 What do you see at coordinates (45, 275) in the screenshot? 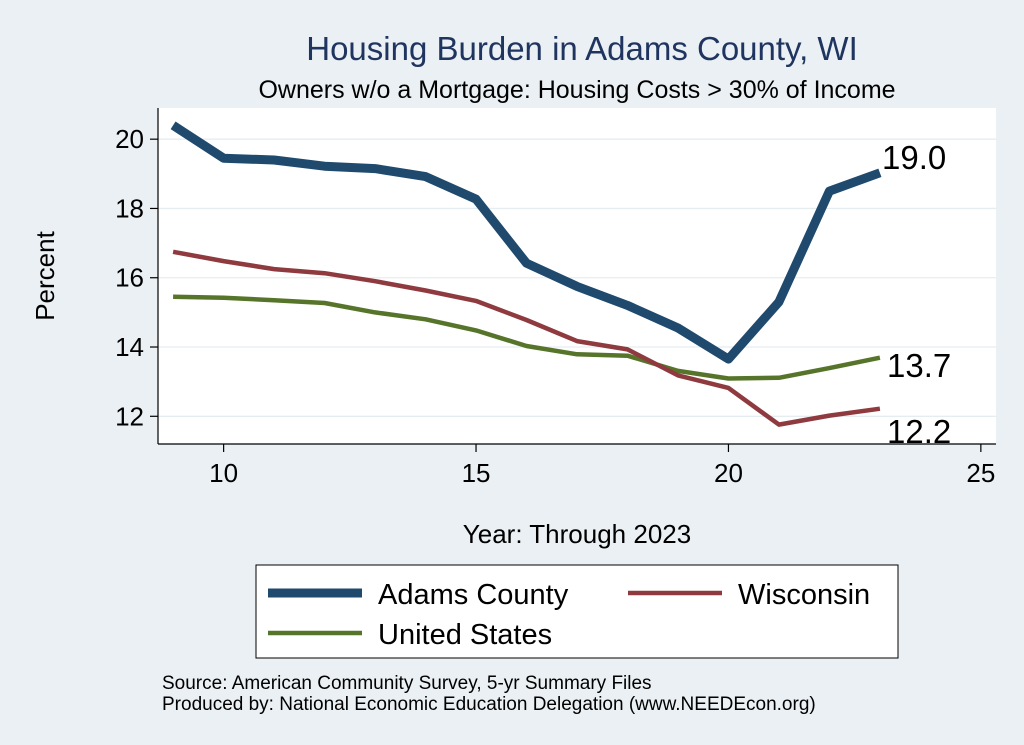
I see `y-axis-label: Percent` at bounding box center [45, 275].